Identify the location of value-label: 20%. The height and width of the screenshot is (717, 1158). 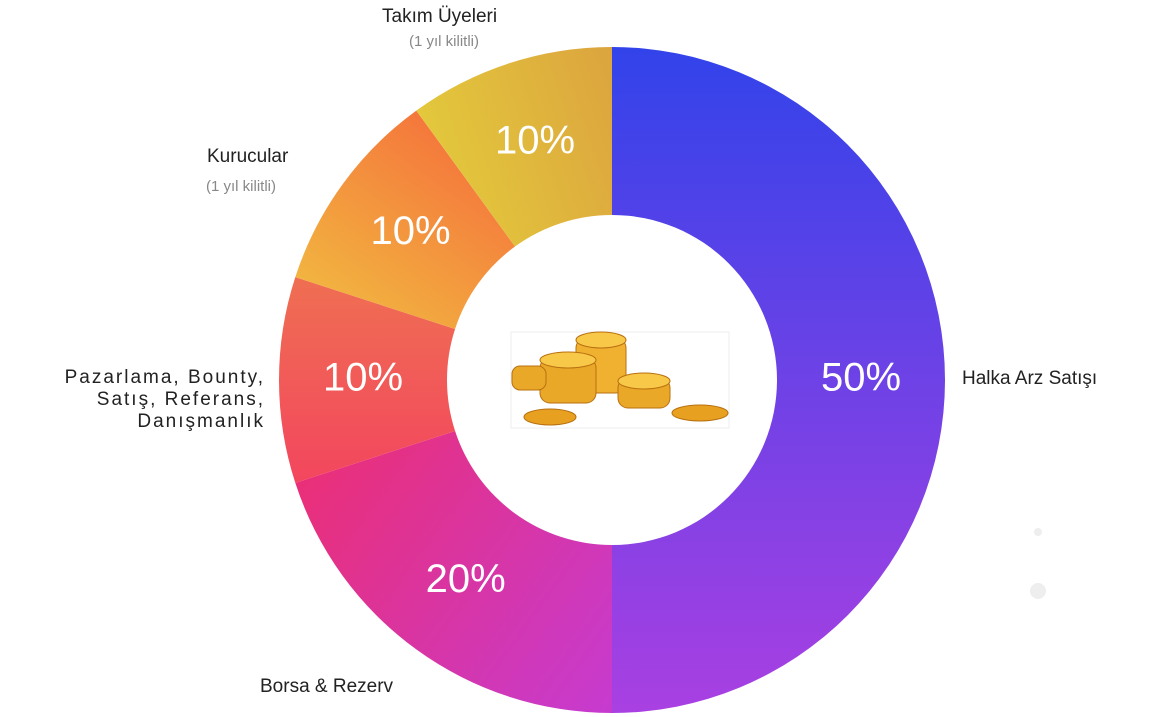
(466, 579).